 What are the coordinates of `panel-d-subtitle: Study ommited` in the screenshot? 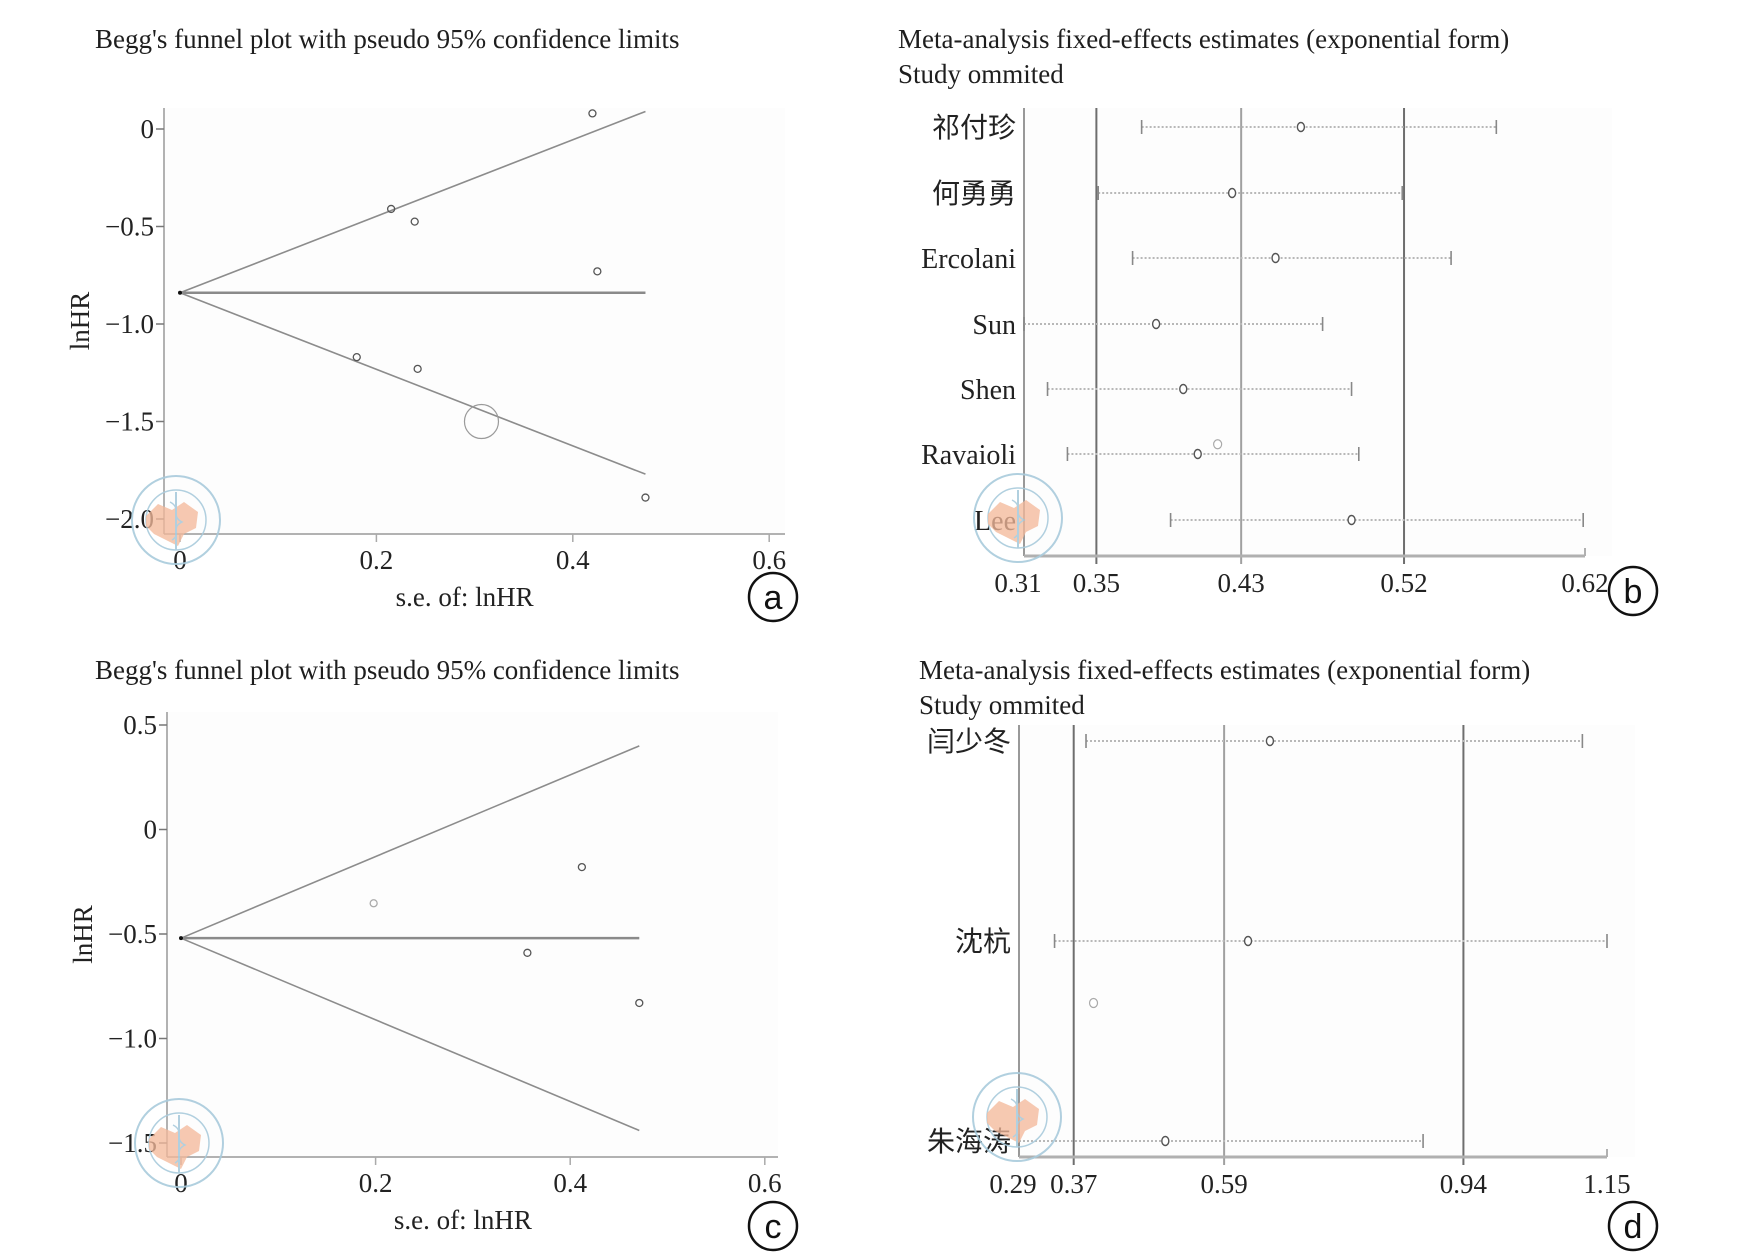 It's located at (1002, 705).